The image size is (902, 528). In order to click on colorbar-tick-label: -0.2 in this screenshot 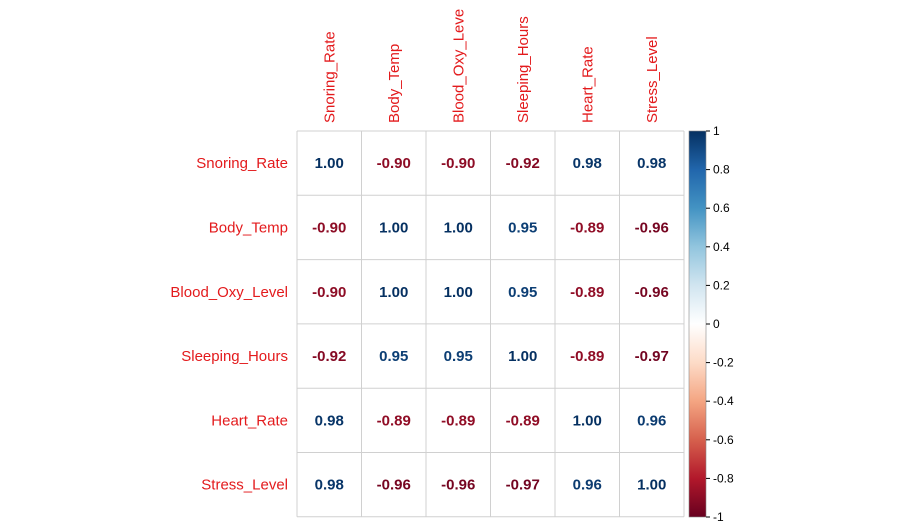, I will do `click(723, 363)`.